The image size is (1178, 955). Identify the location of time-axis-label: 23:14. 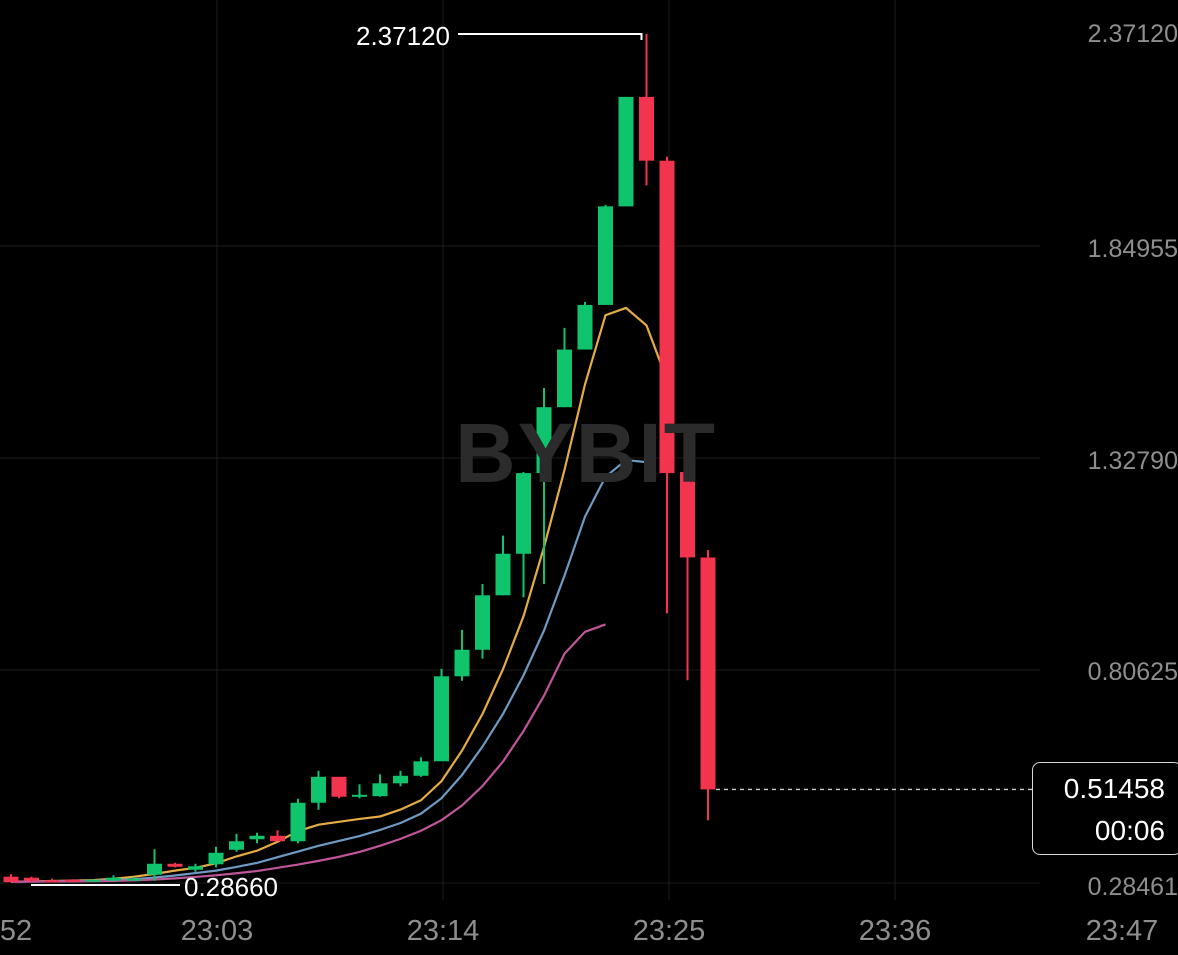
(443, 931).